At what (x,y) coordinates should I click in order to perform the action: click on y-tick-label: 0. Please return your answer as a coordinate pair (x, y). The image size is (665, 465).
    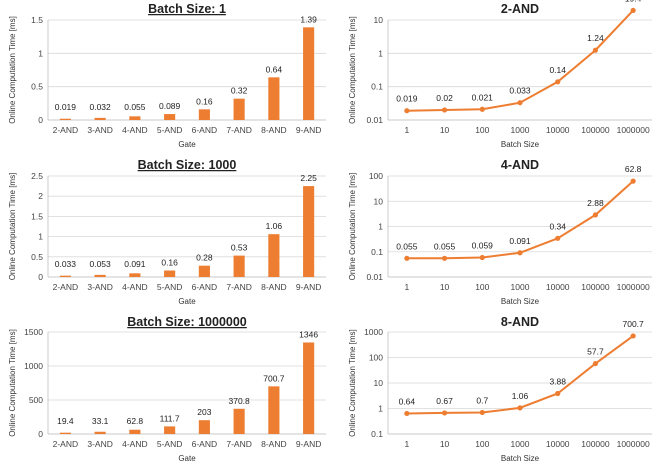
    Looking at the image, I should click on (40, 120).